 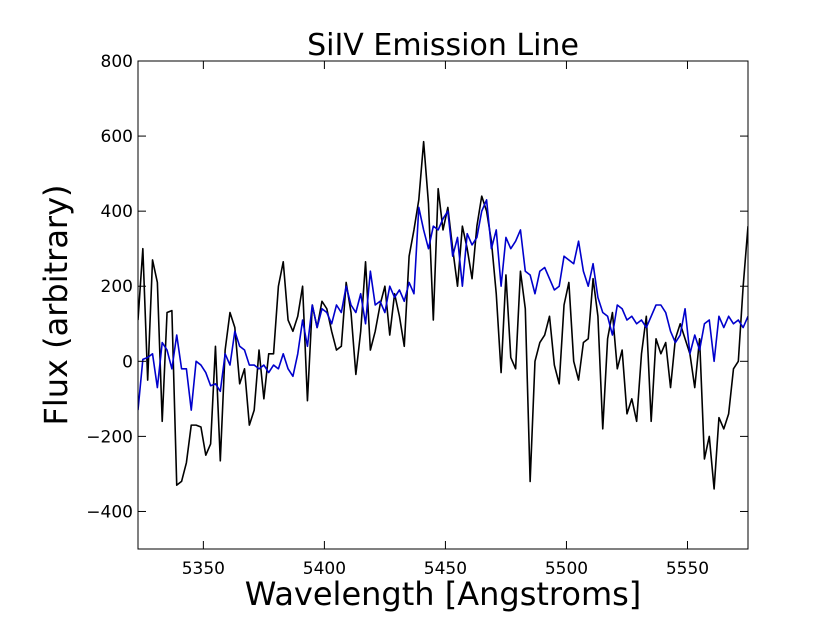 I want to click on y-tick-label: −400, so click(x=109, y=512).